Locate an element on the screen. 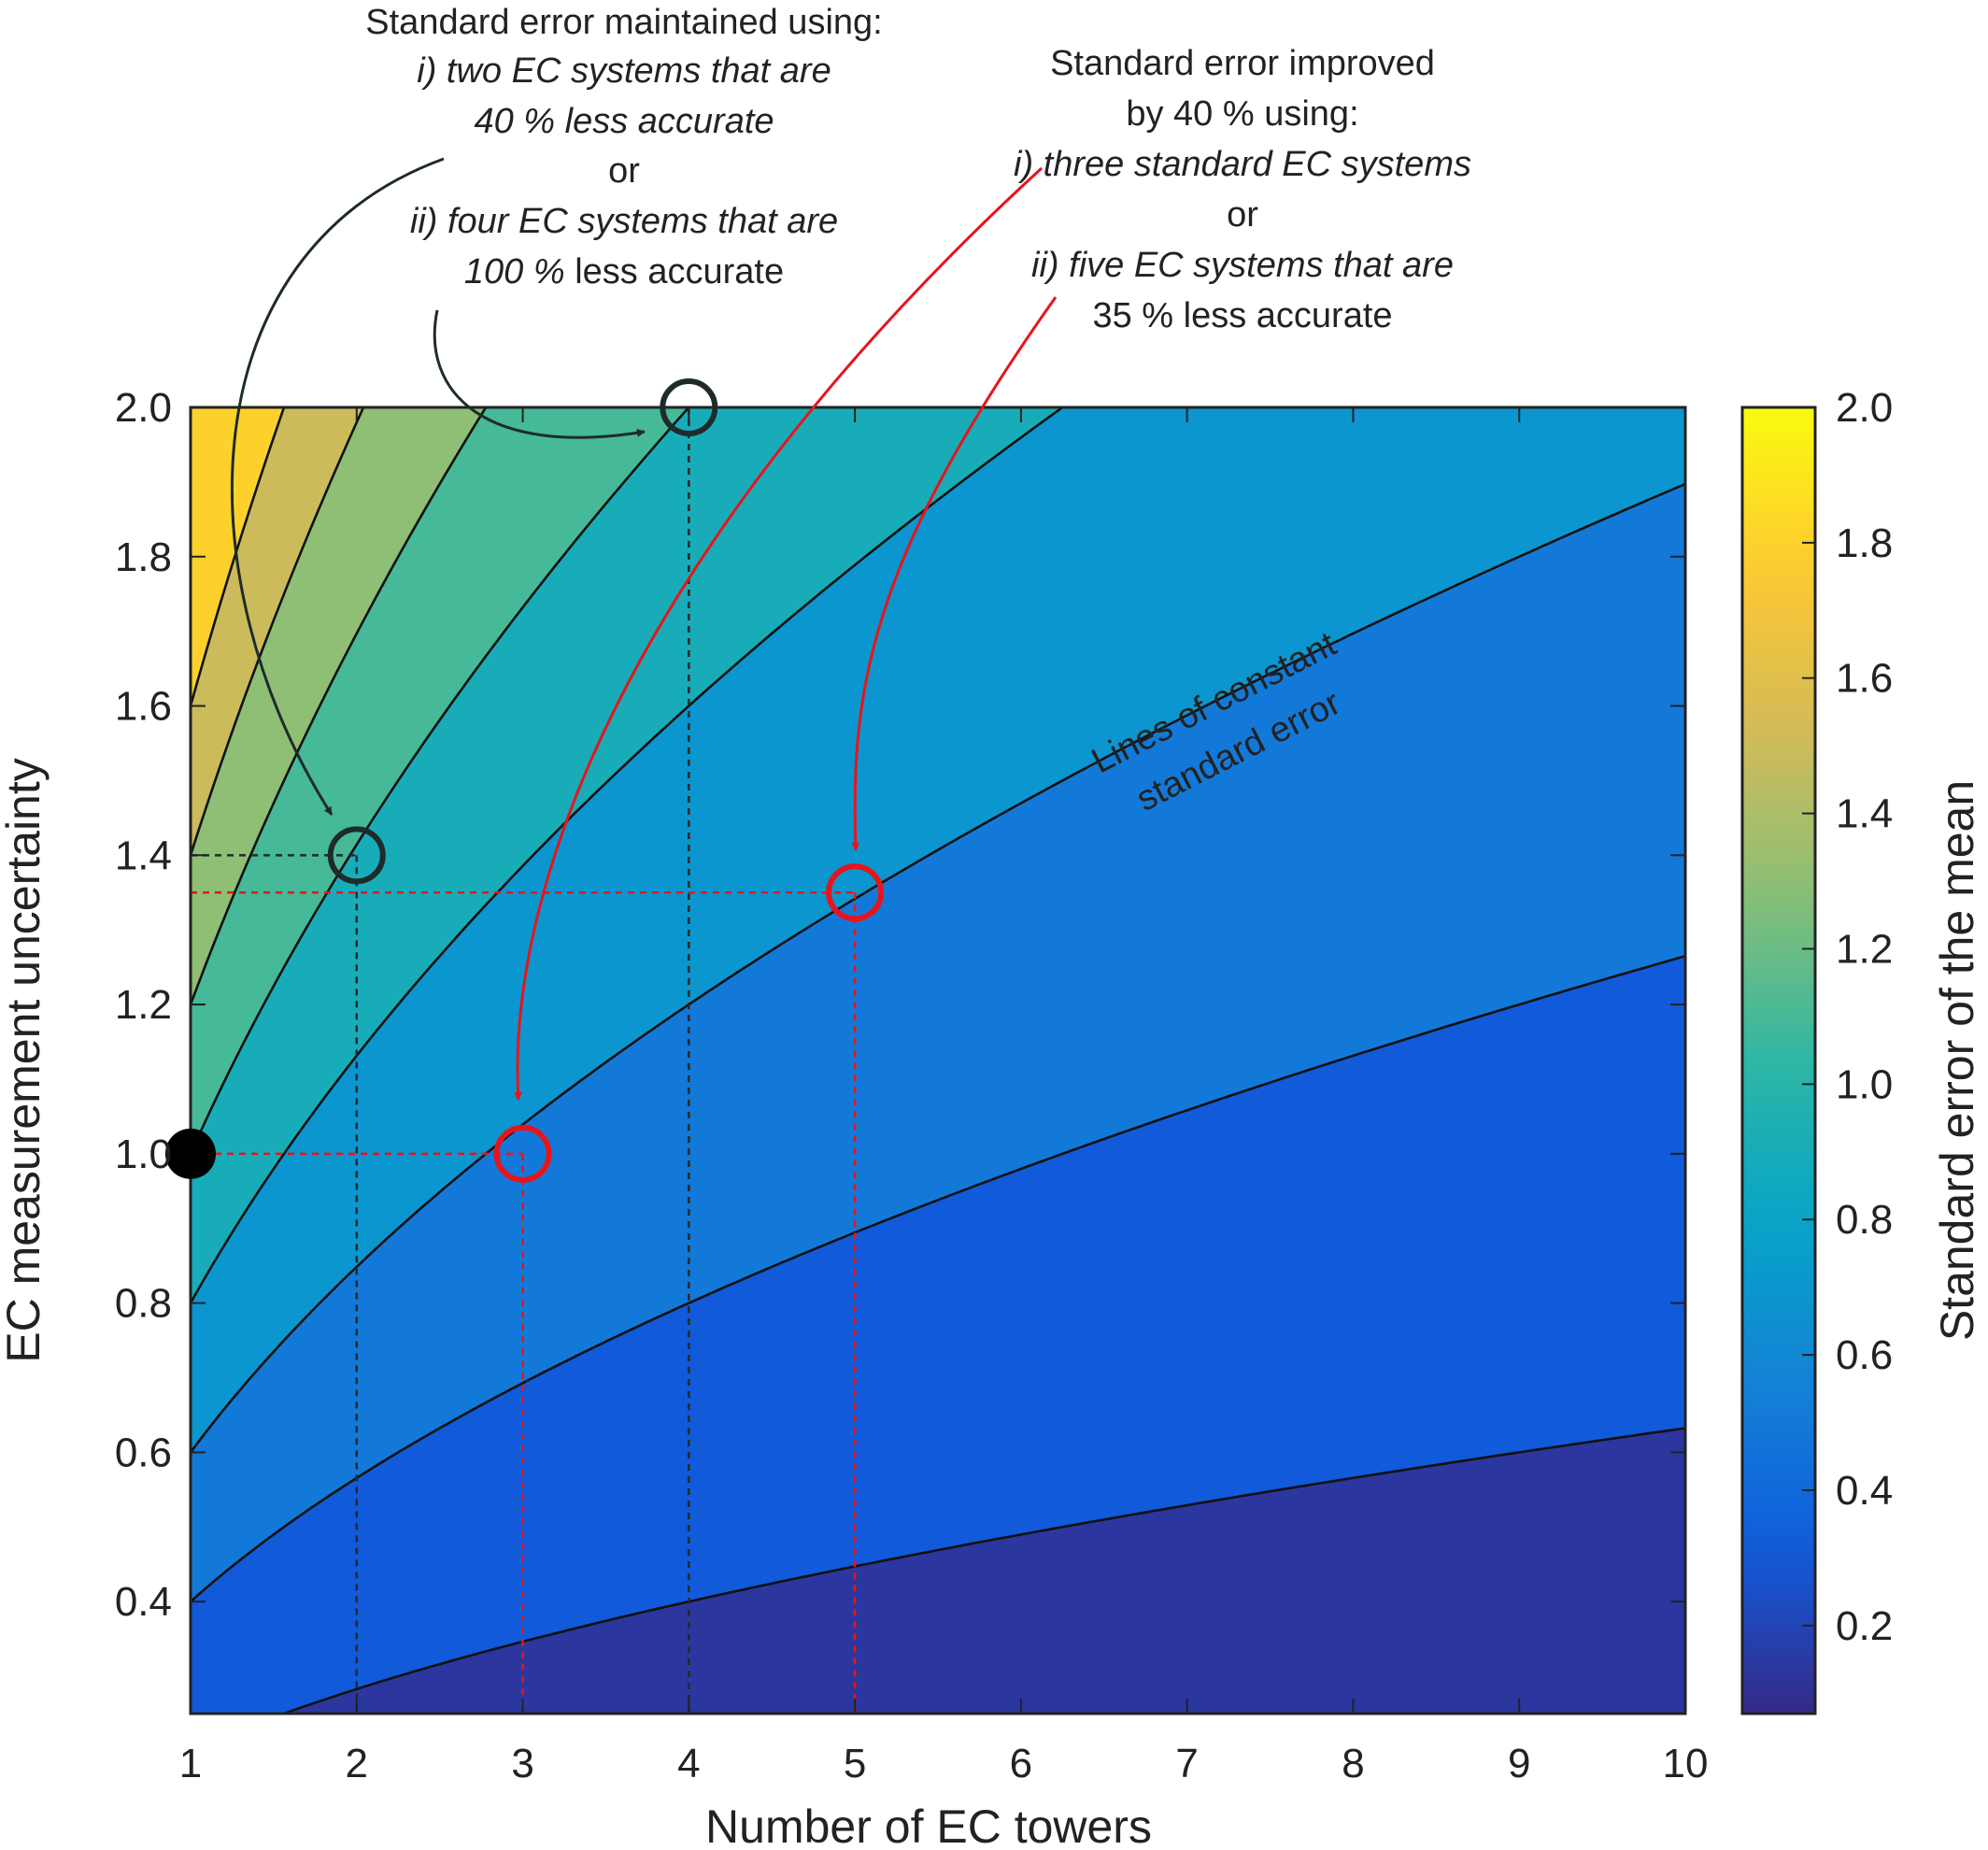  improved-arrow-to-3-towers is located at coordinates (779, 633).